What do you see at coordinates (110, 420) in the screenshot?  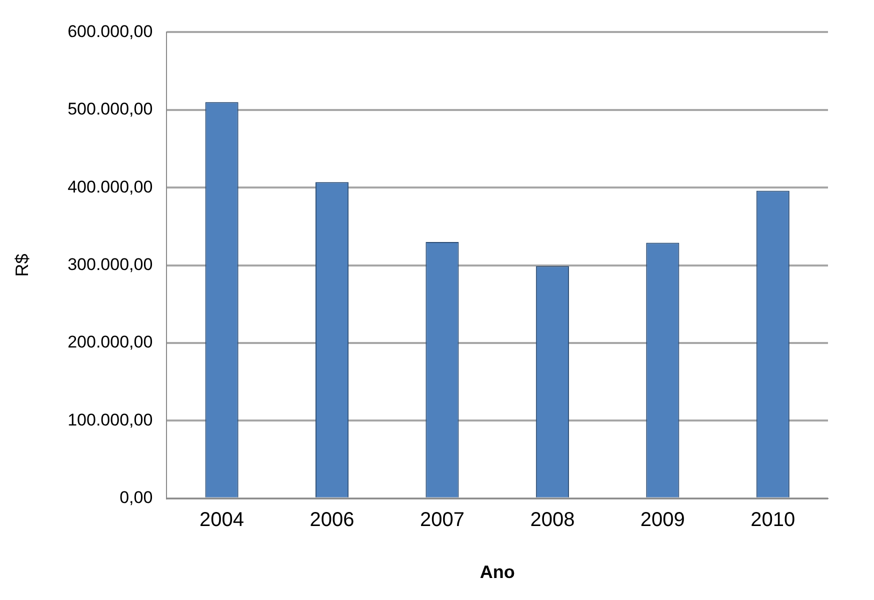 I see `y-tick-label: 100.000,00` at bounding box center [110, 420].